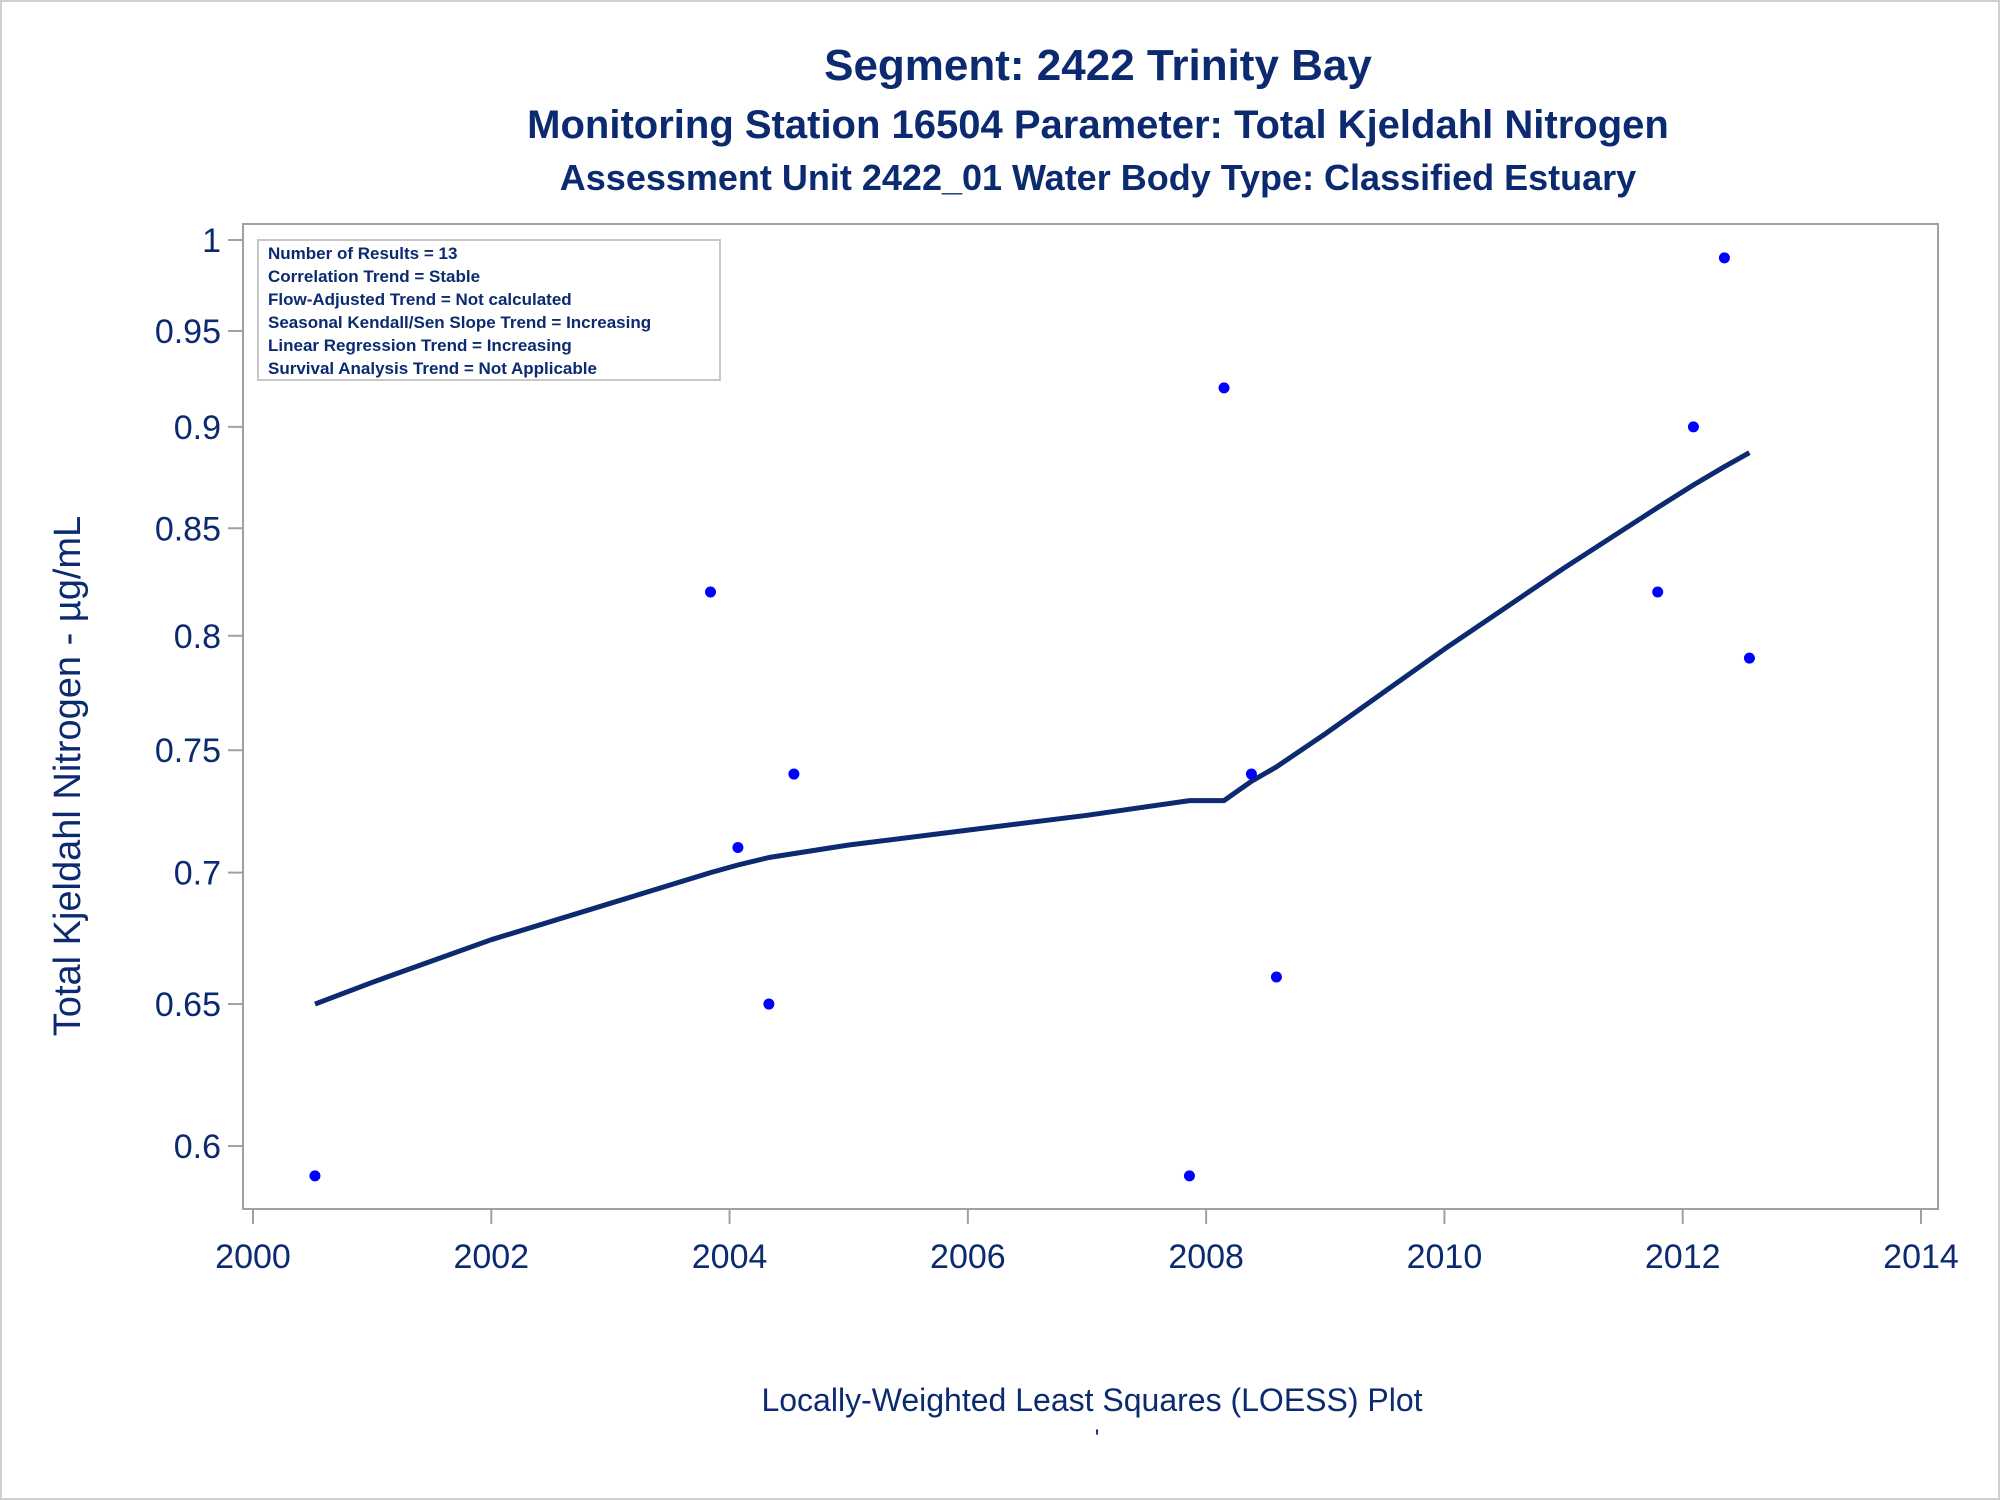 This screenshot has width=2000, height=1500. Describe the element at coordinates (432, 368) in the screenshot. I see `stats-line-survival: Survival Analysis Trend = Not Applicable` at that location.